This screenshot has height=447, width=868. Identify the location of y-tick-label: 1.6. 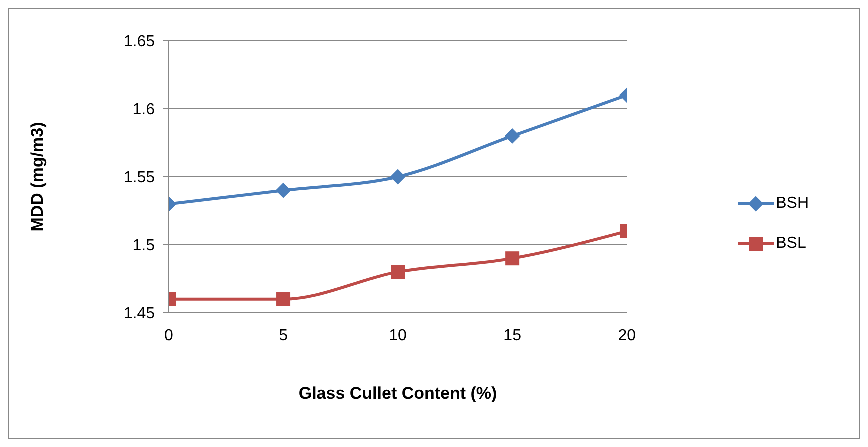
(144, 110).